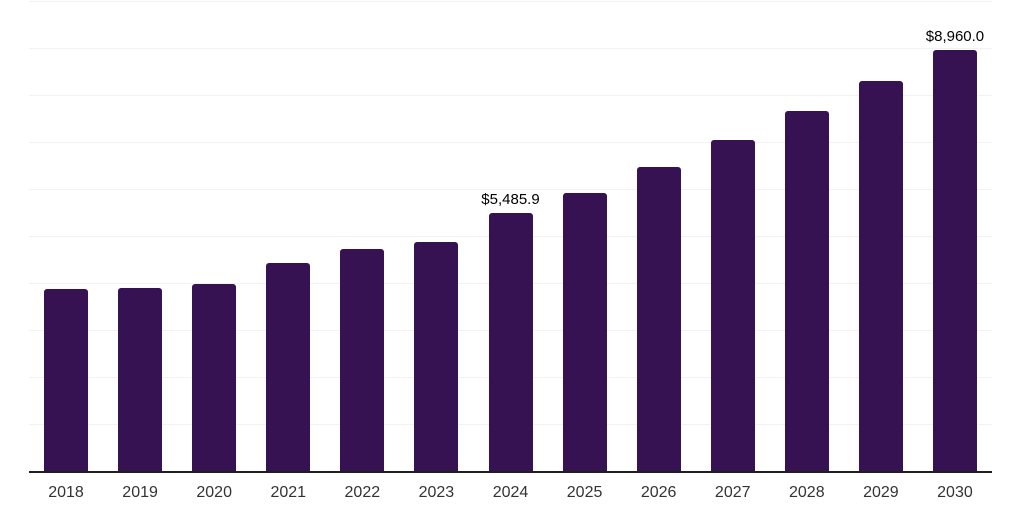 The width and height of the screenshot is (1024, 512). I want to click on x-tick-2020: 2020, so click(214, 492).